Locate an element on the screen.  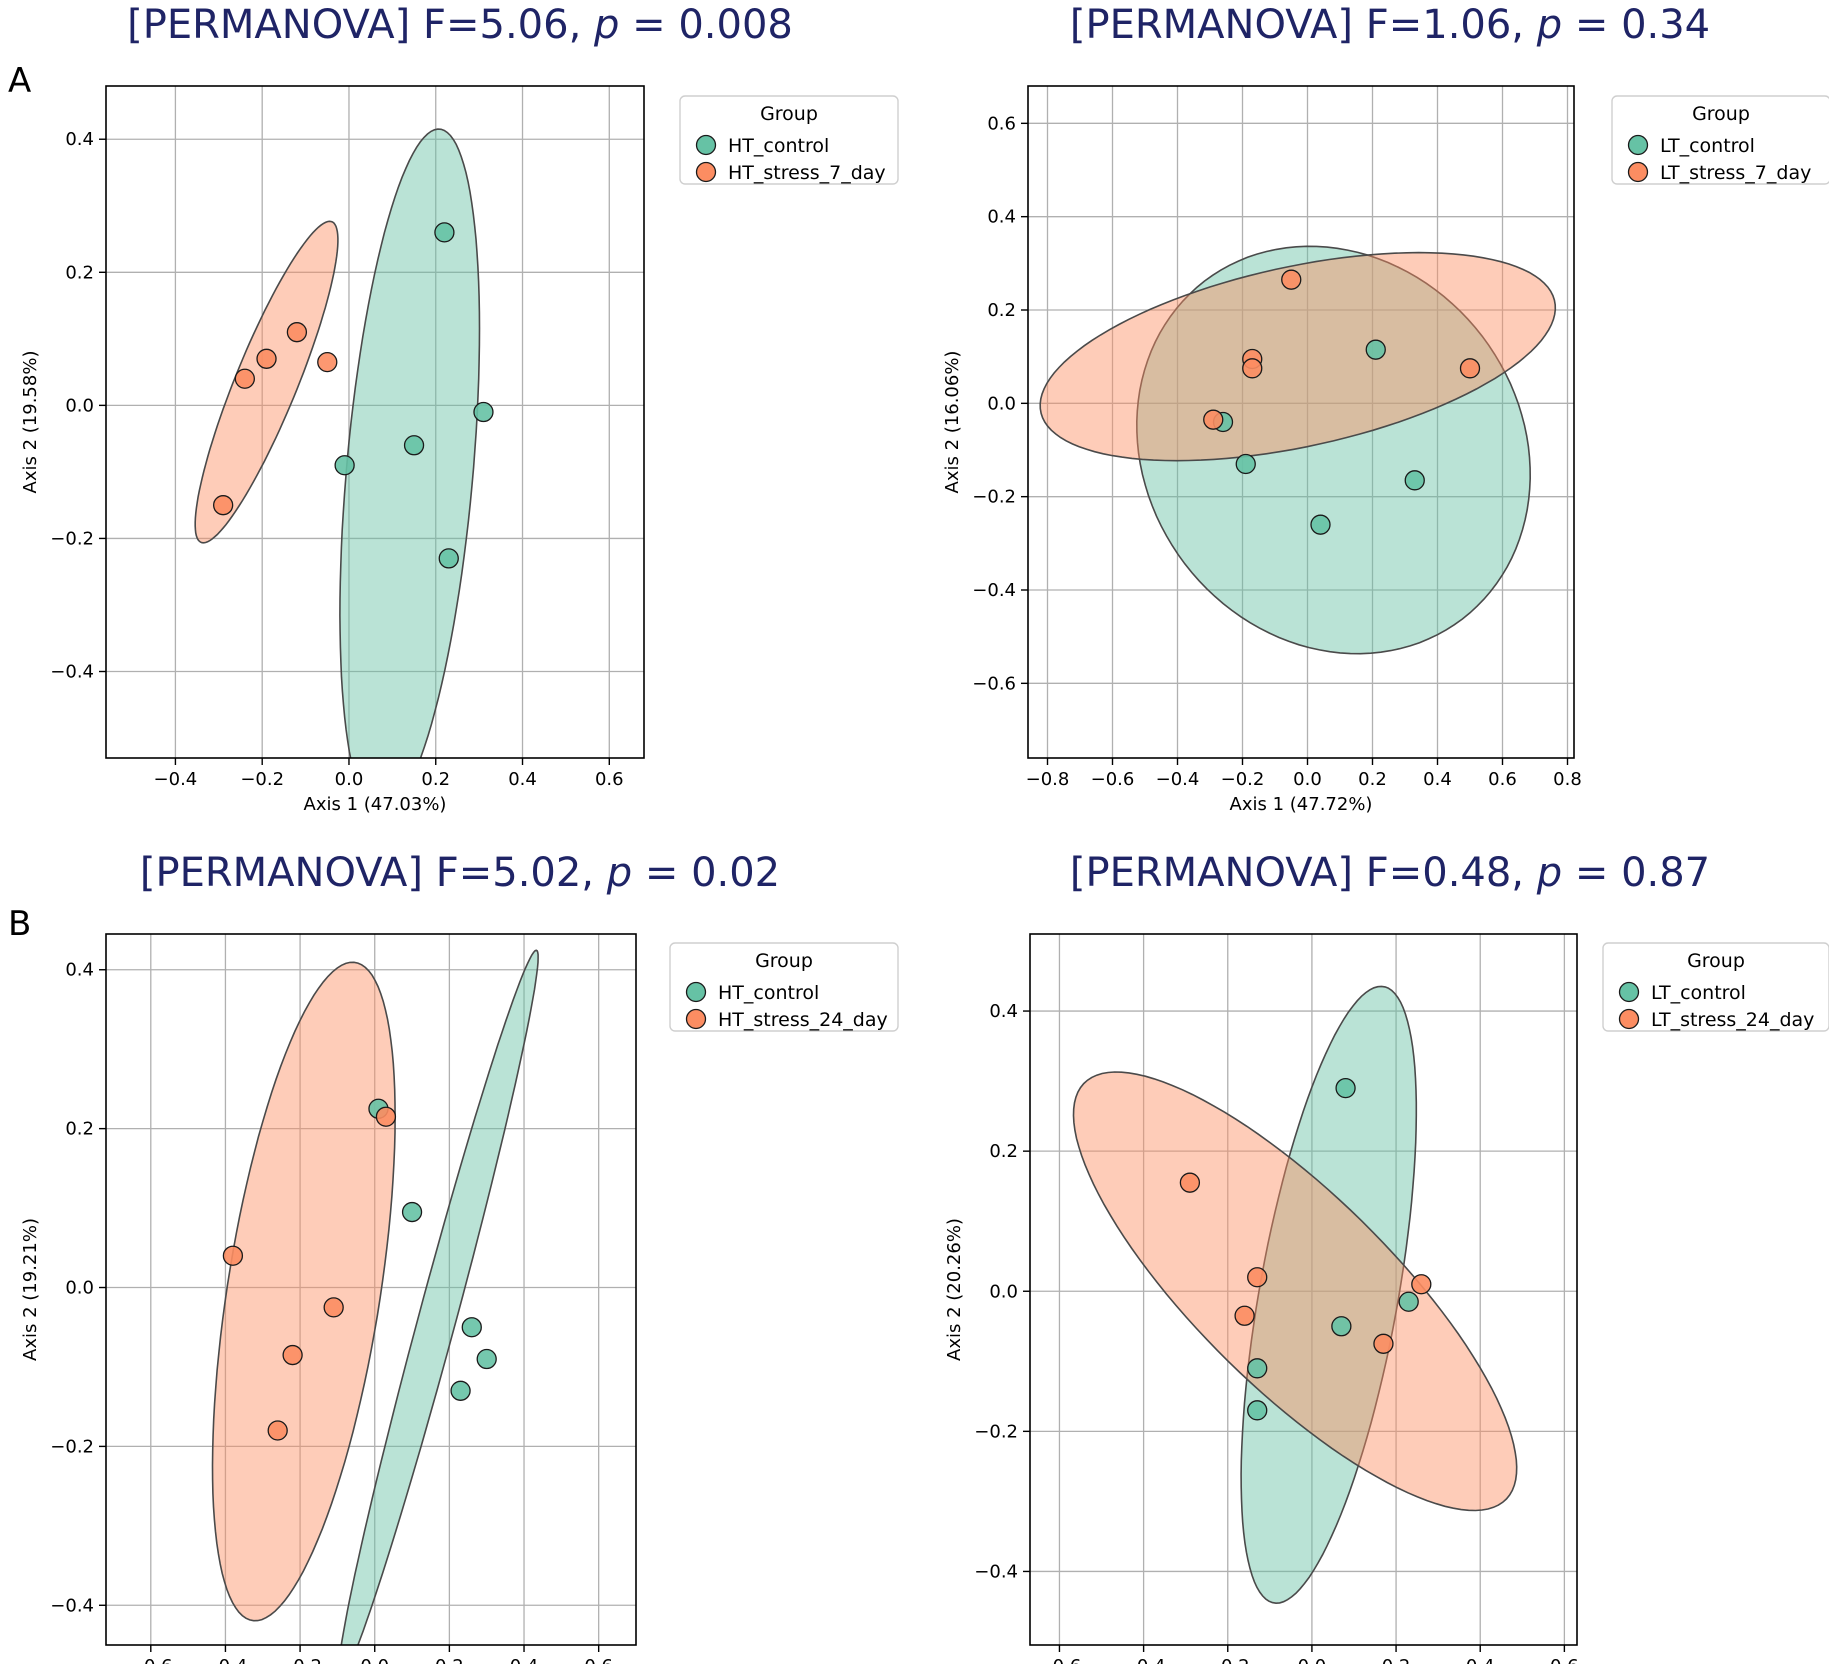
legend-marker-HT_stress_7_day is located at coordinates (706, 172).